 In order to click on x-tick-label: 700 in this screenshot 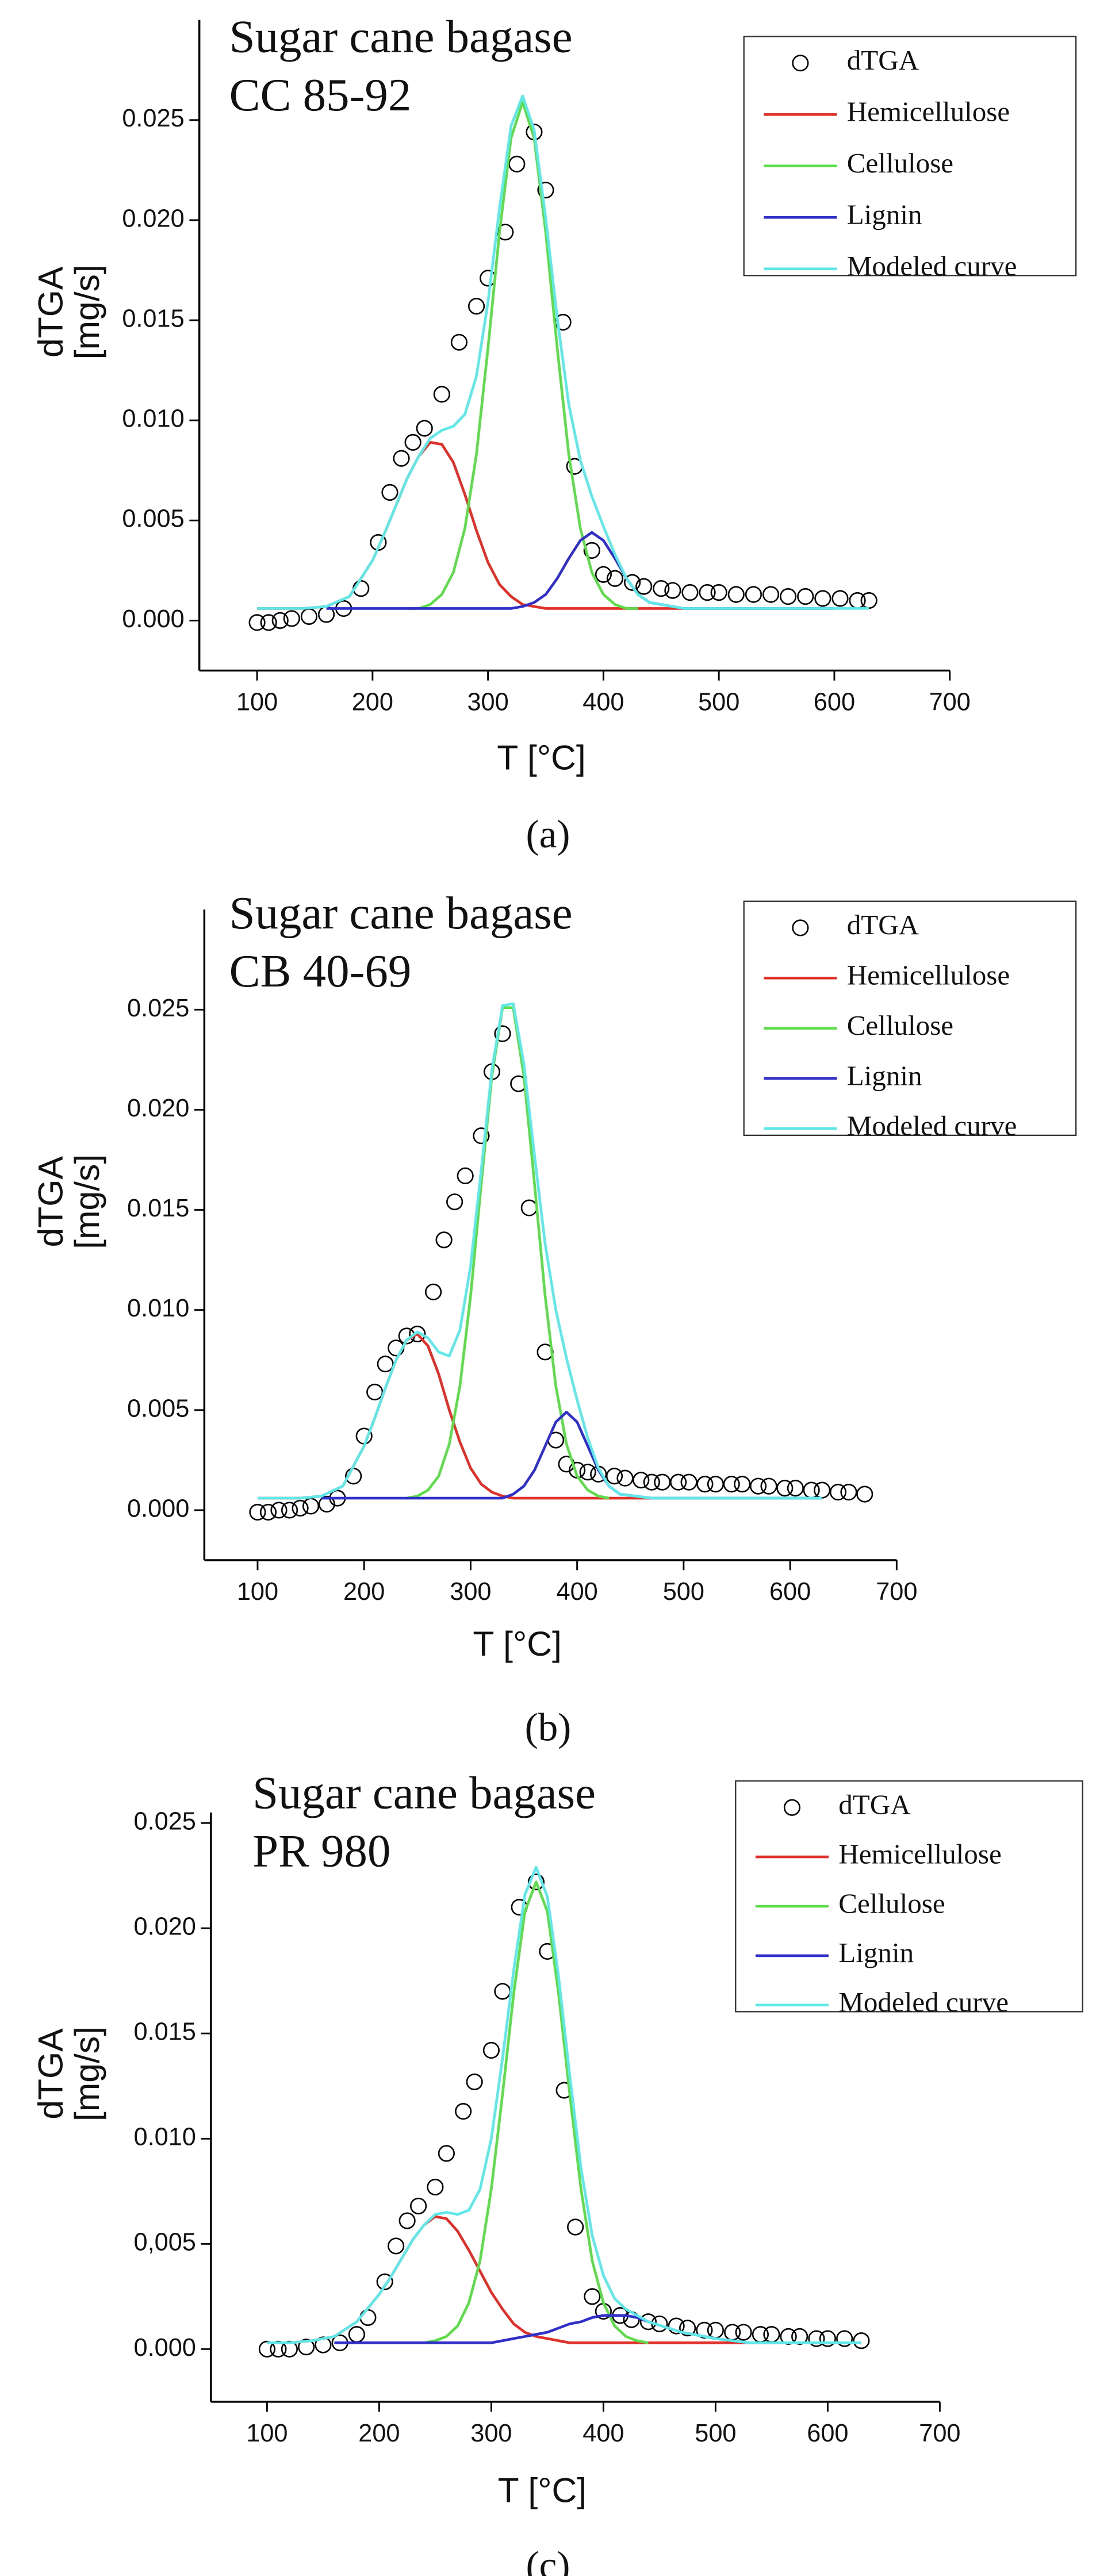, I will do `click(897, 1592)`.